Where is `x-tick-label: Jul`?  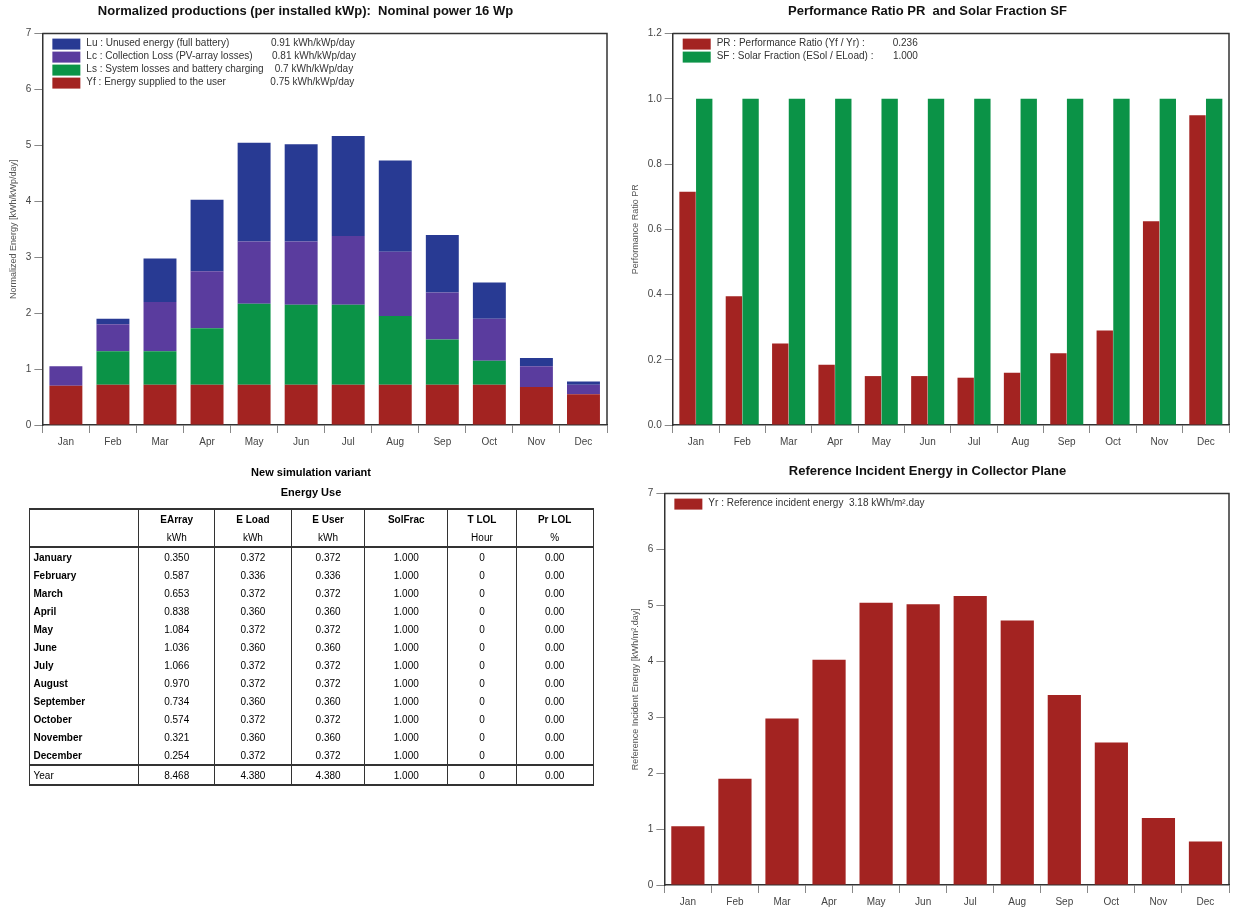
x-tick-label: Jul is located at coordinates (974, 441).